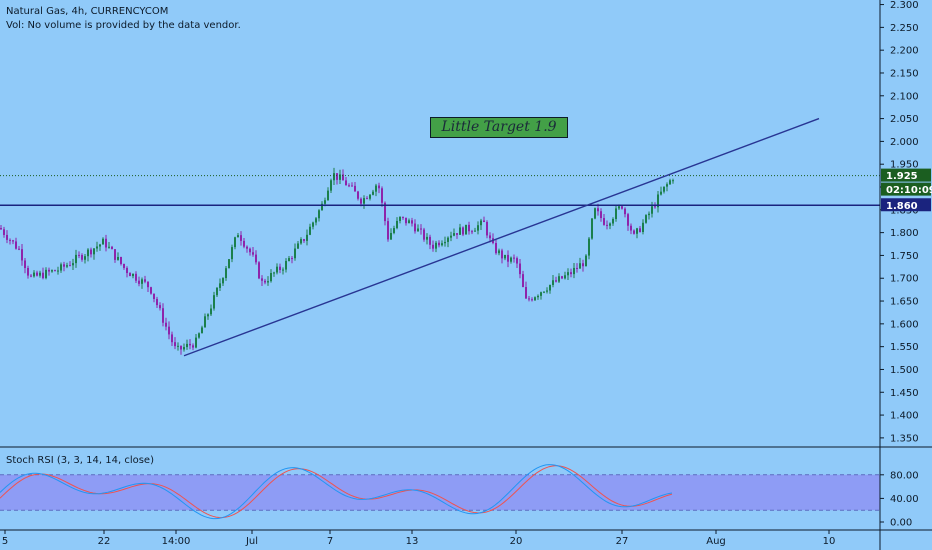 This screenshot has height=550, width=932. What do you see at coordinates (904, 142) in the screenshot?
I see `price-tick-label: 2.000` at bounding box center [904, 142].